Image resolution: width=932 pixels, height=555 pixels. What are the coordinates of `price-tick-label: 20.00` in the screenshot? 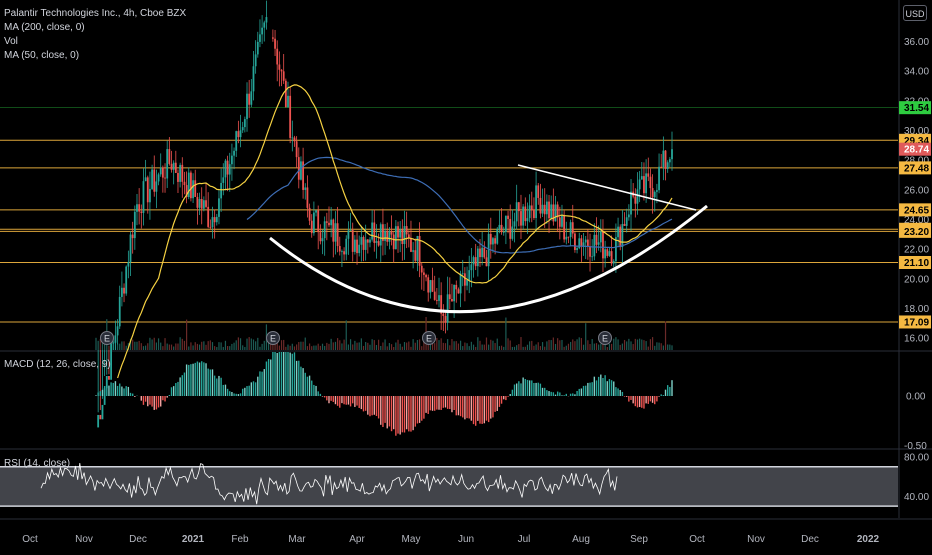 It's located at (916, 279).